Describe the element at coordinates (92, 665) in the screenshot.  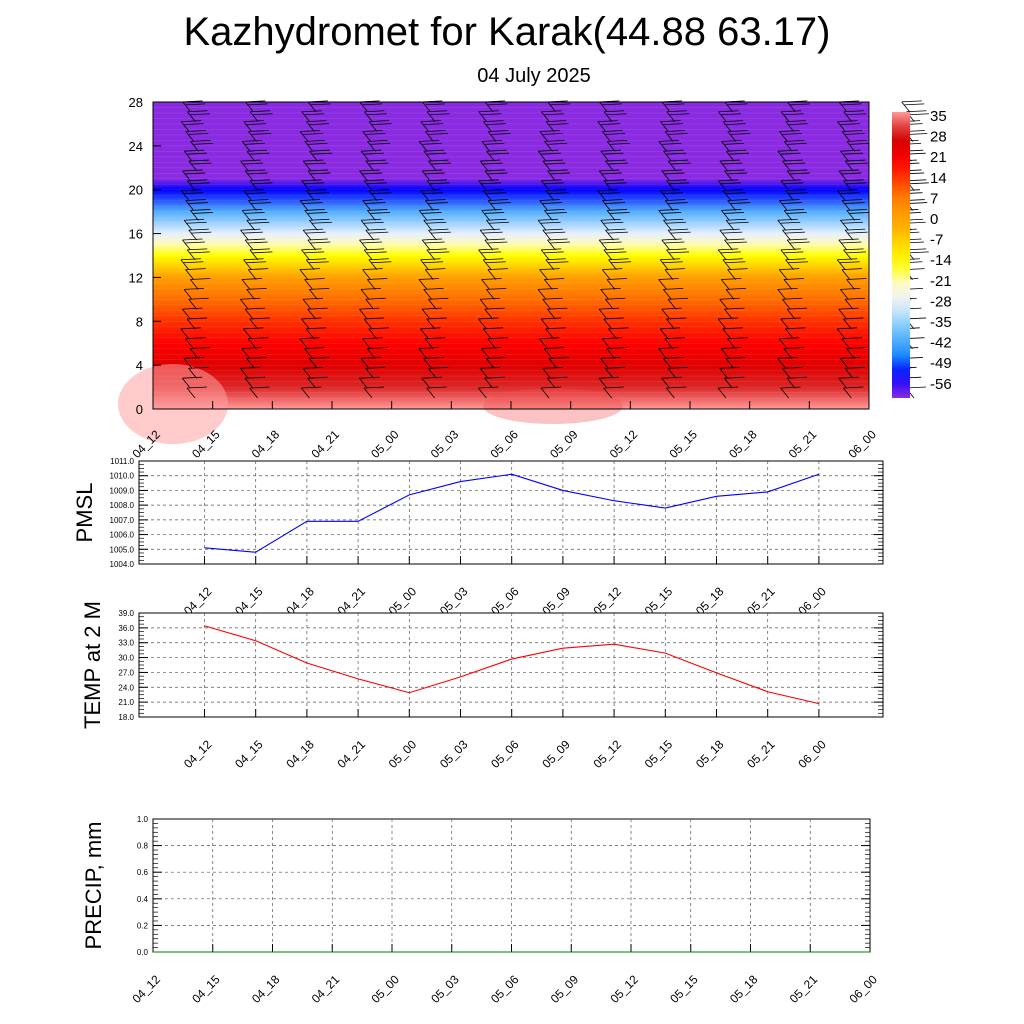
I see `y-axis-title: TEMP at 2 M` at that location.